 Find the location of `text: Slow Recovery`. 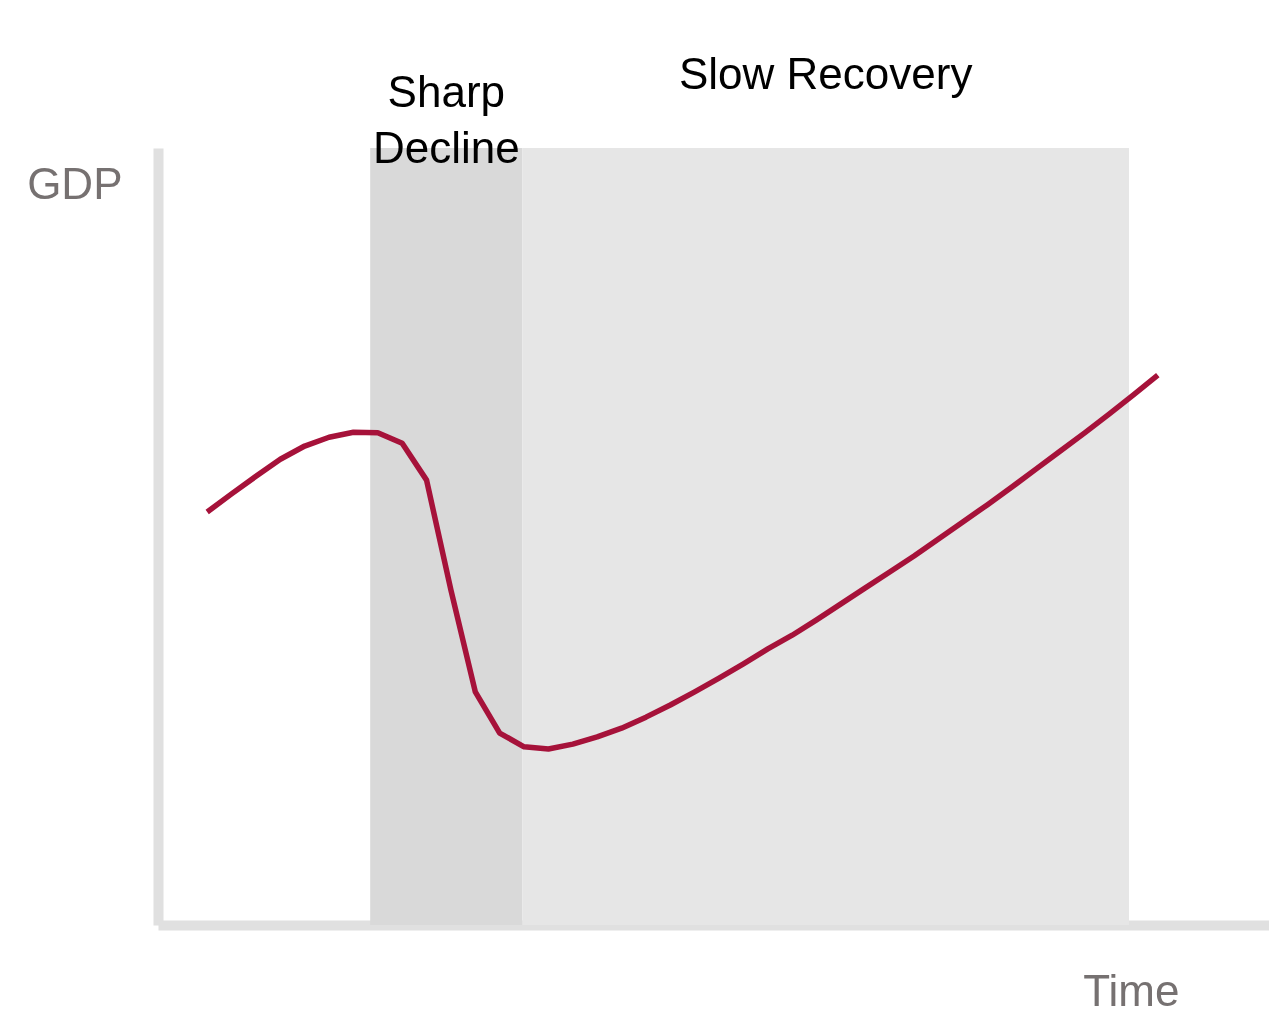

text: Slow Recovery is located at coordinates (825, 73).